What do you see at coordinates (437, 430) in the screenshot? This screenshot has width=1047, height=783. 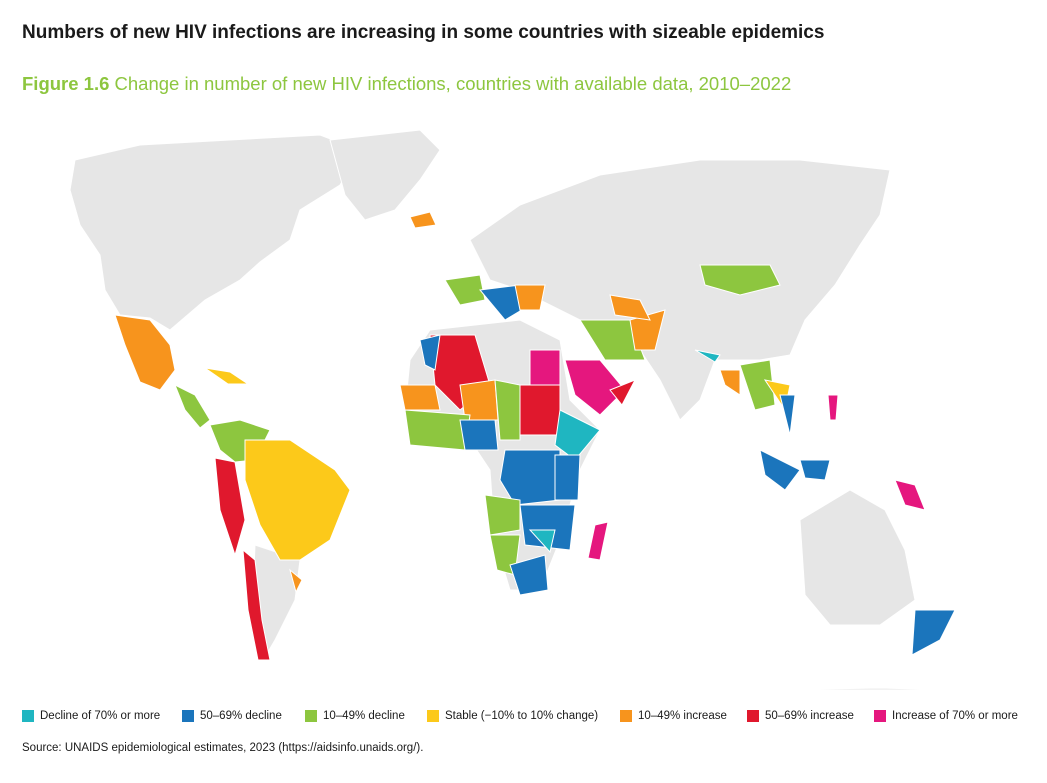 I see `country-west-africa` at bounding box center [437, 430].